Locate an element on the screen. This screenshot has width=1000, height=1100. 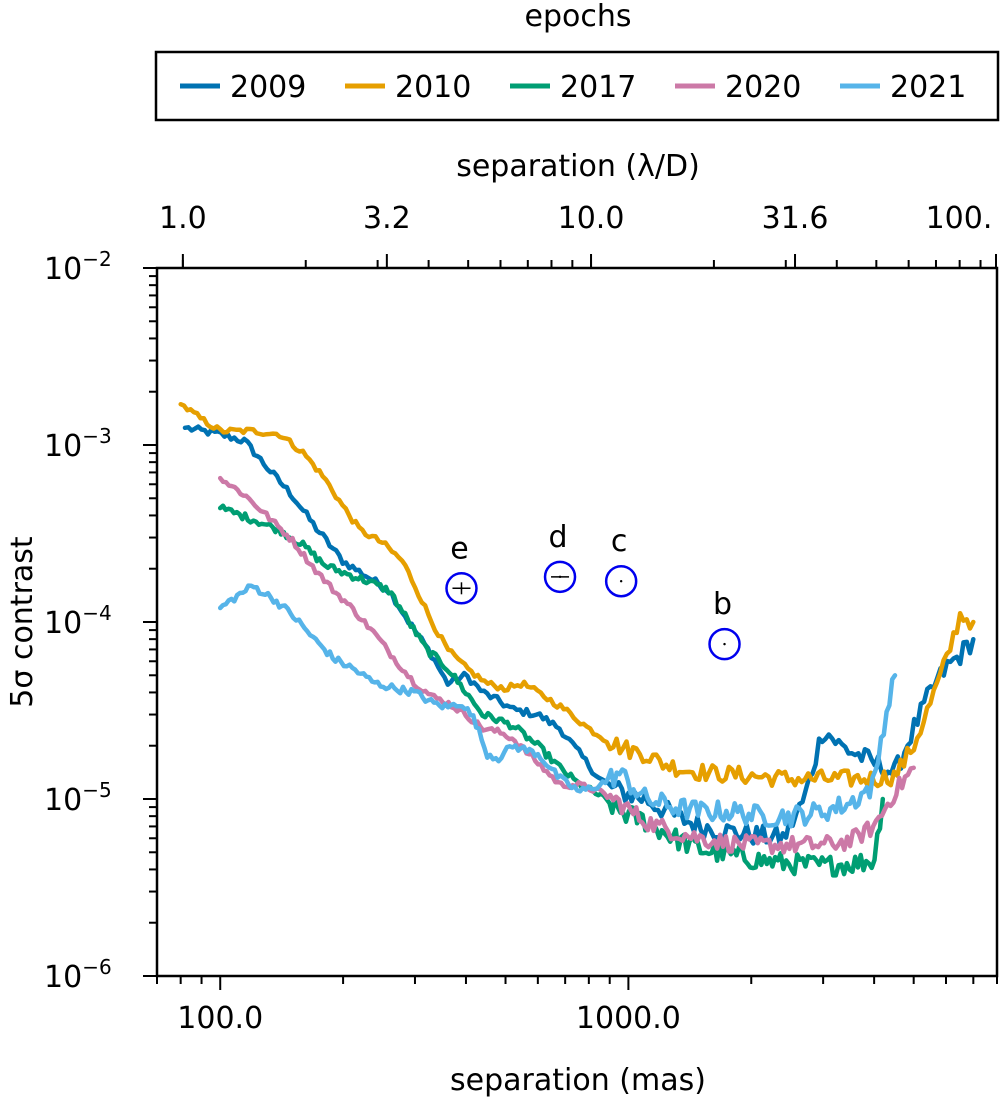
planet-marker-d is located at coordinates (560, 577).